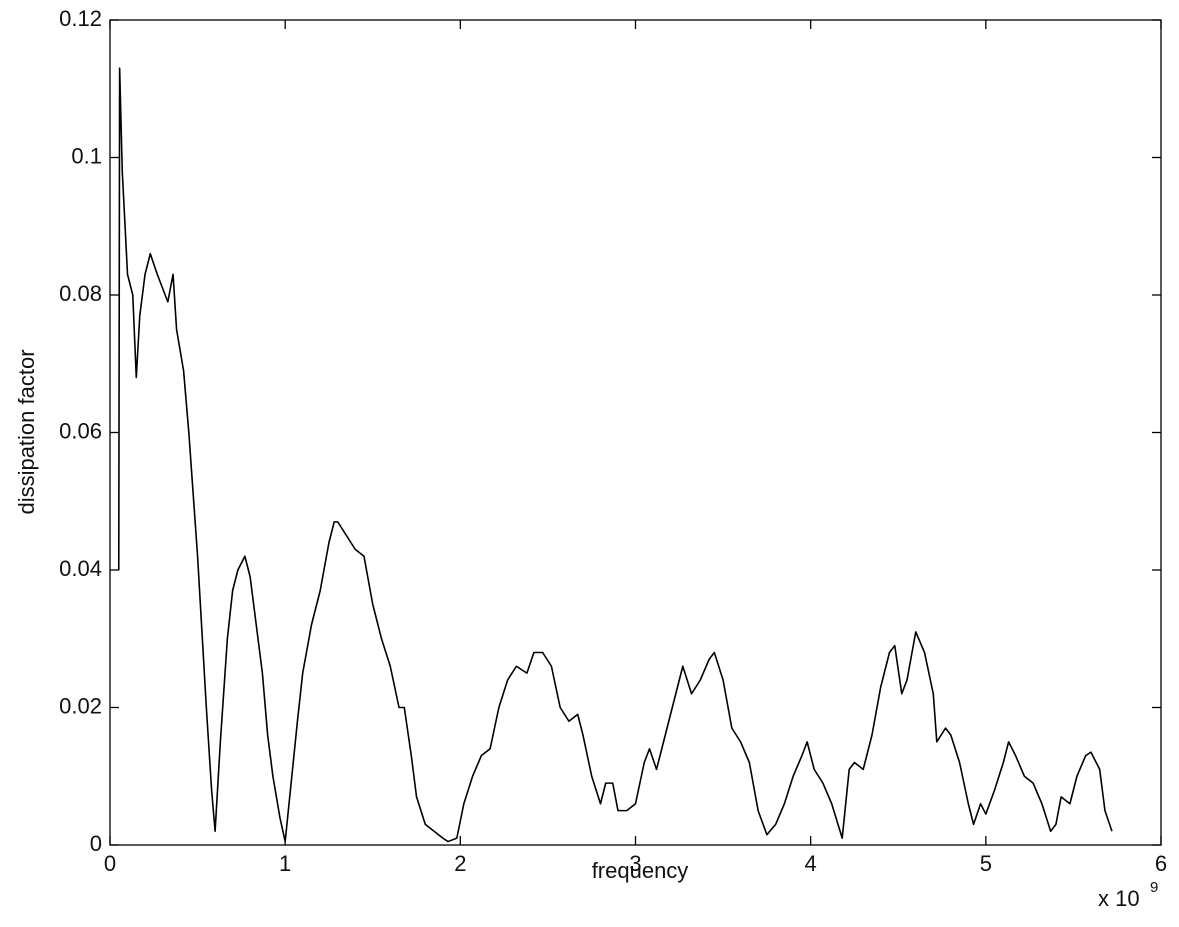  What do you see at coordinates (96, 843) in the screenshot?
I see `y-tick-label: 0` at bounding box center [96, 843].